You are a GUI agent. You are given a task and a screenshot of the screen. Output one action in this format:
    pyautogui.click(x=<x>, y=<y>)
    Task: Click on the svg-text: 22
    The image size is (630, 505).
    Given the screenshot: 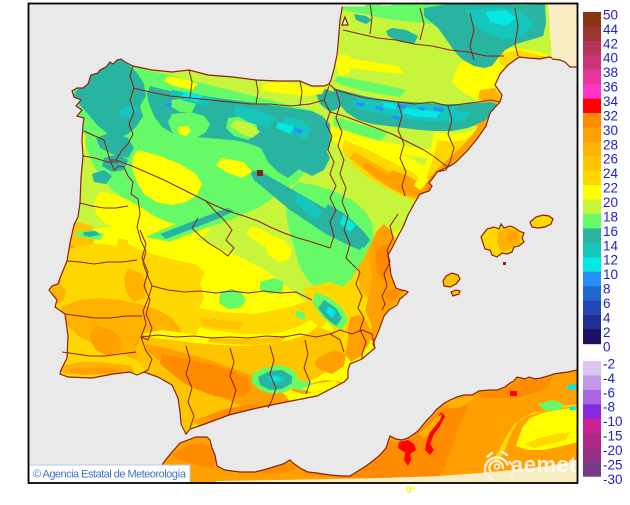 What is the action you would take?
    pyautogui.click(x=610, y=188)
    